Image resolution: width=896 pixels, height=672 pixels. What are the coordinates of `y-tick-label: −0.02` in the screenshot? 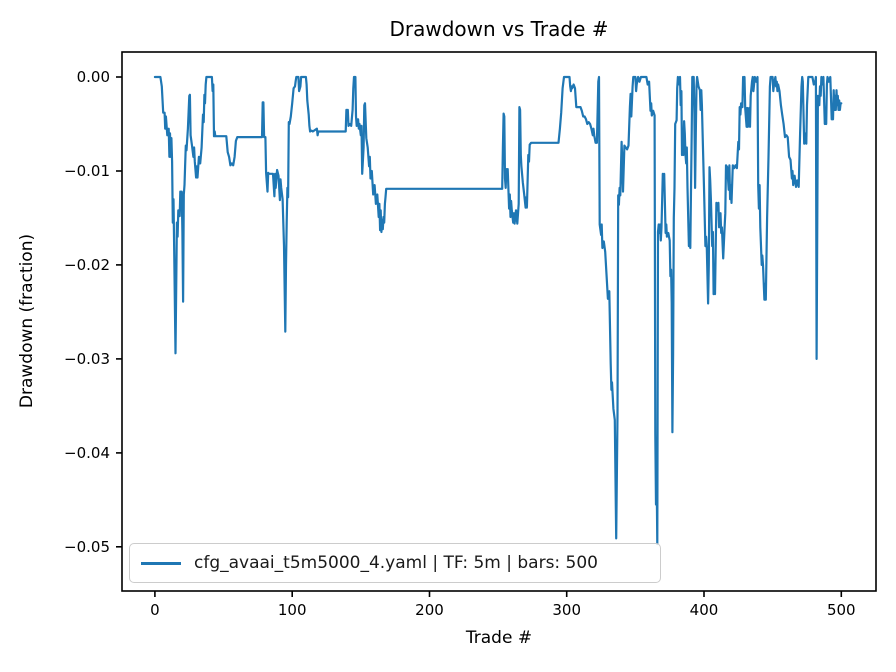 It's located at (87, 265).